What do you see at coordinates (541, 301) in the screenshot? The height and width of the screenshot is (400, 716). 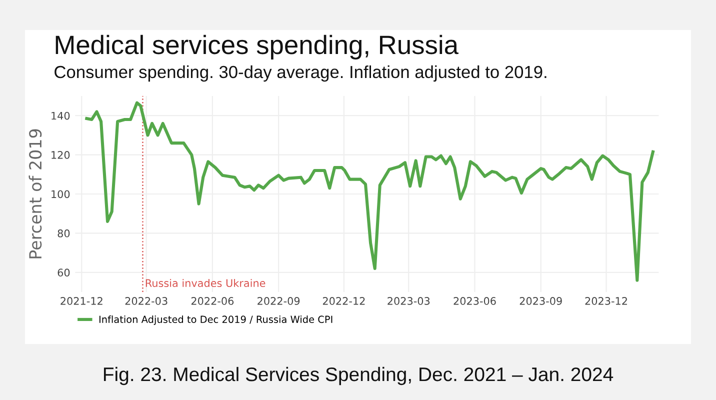 I see `x-tick-label: 2023-09` at bounding box center [541, 301].